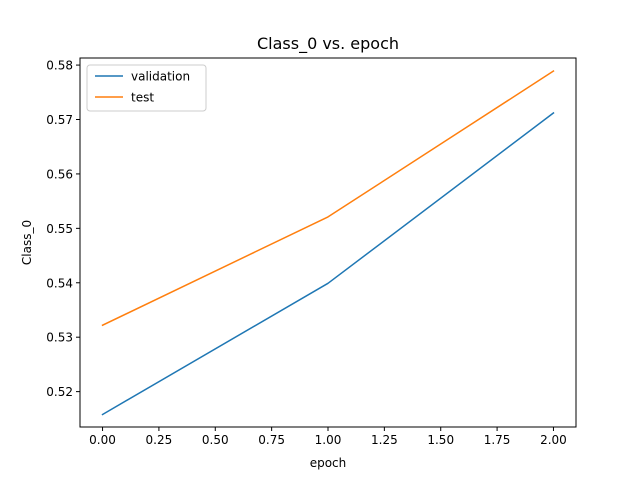 The height and width of the screenshot is (480, 640). What do you see at coordinates (497, 440) in the screenshot?
I see `x-tick-label: 1.75` at bounding box center [497, 440].